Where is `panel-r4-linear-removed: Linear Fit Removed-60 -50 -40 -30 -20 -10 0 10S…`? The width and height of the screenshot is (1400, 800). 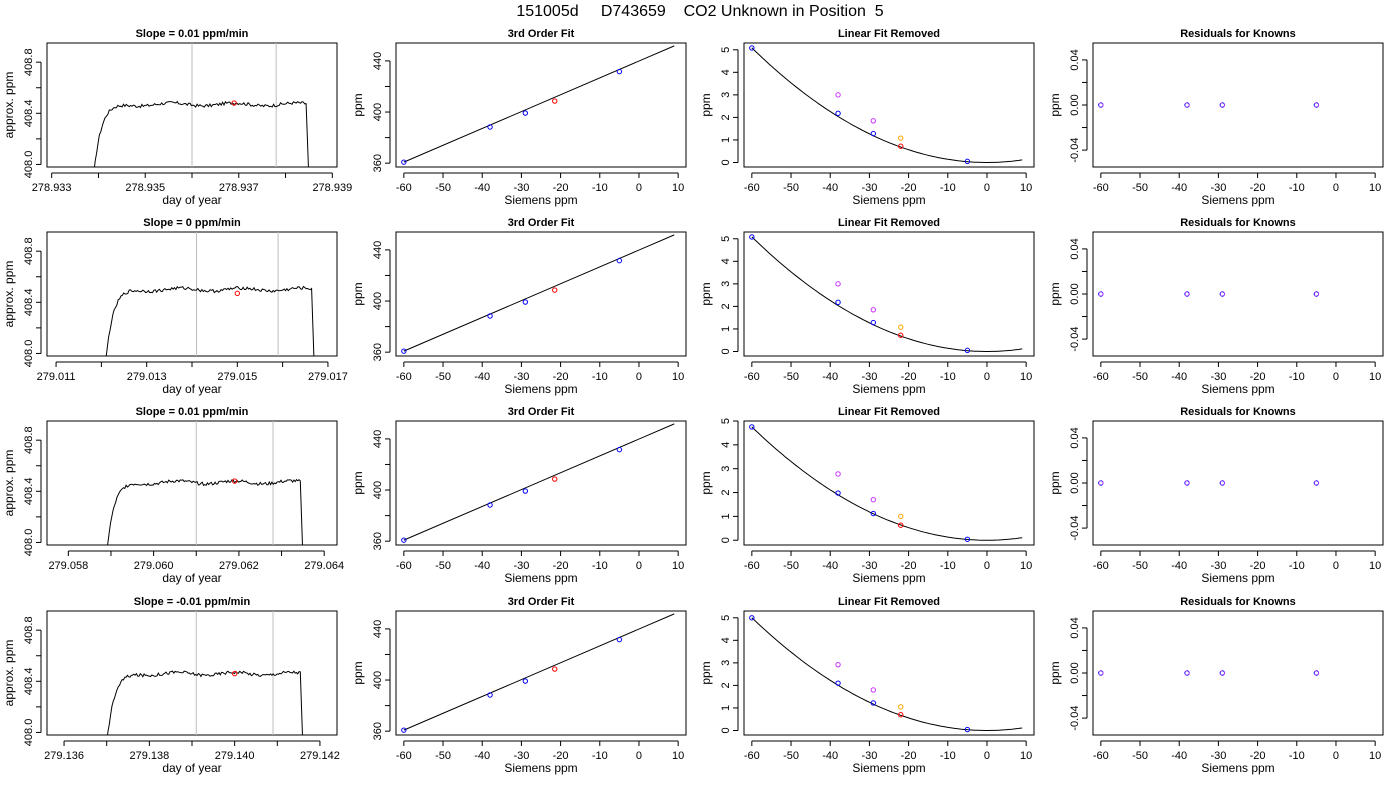
panel-r4-linear-removed: Linear Fit Removed-60 -50 -40 -30 -20 -10 0 10S… is located at coordinates (867, 685).